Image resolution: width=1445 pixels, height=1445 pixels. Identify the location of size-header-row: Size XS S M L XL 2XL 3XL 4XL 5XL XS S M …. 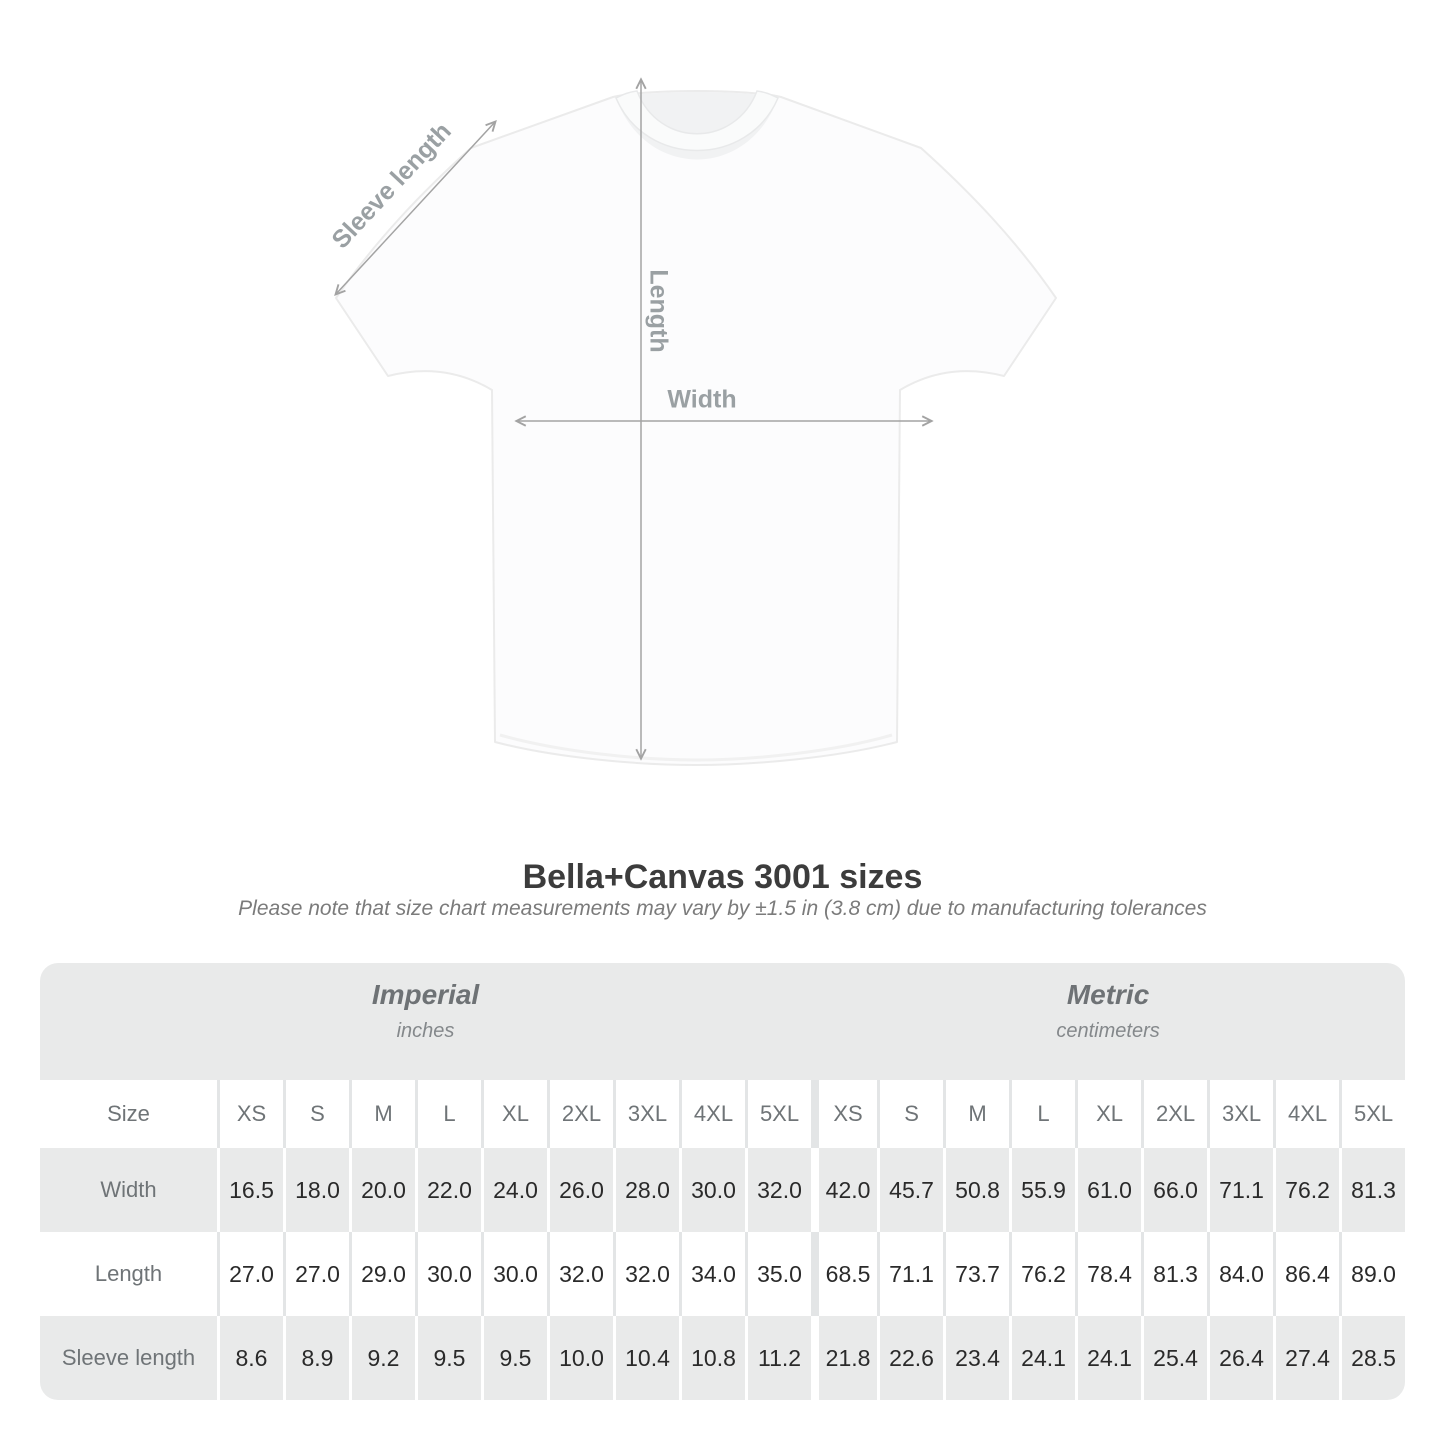
(723, 1114).